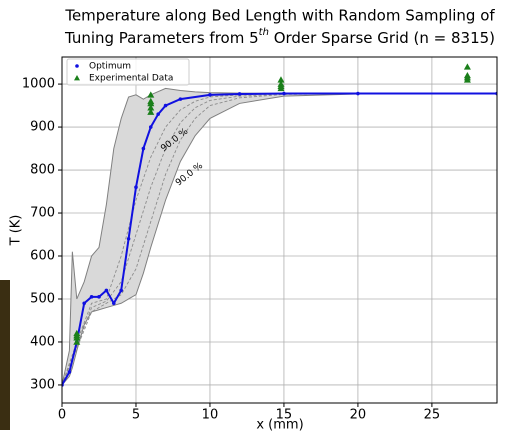  Describe the element at coordinates (284, 415) in the screenshot. I see `x-tick-label: 15` at that location.